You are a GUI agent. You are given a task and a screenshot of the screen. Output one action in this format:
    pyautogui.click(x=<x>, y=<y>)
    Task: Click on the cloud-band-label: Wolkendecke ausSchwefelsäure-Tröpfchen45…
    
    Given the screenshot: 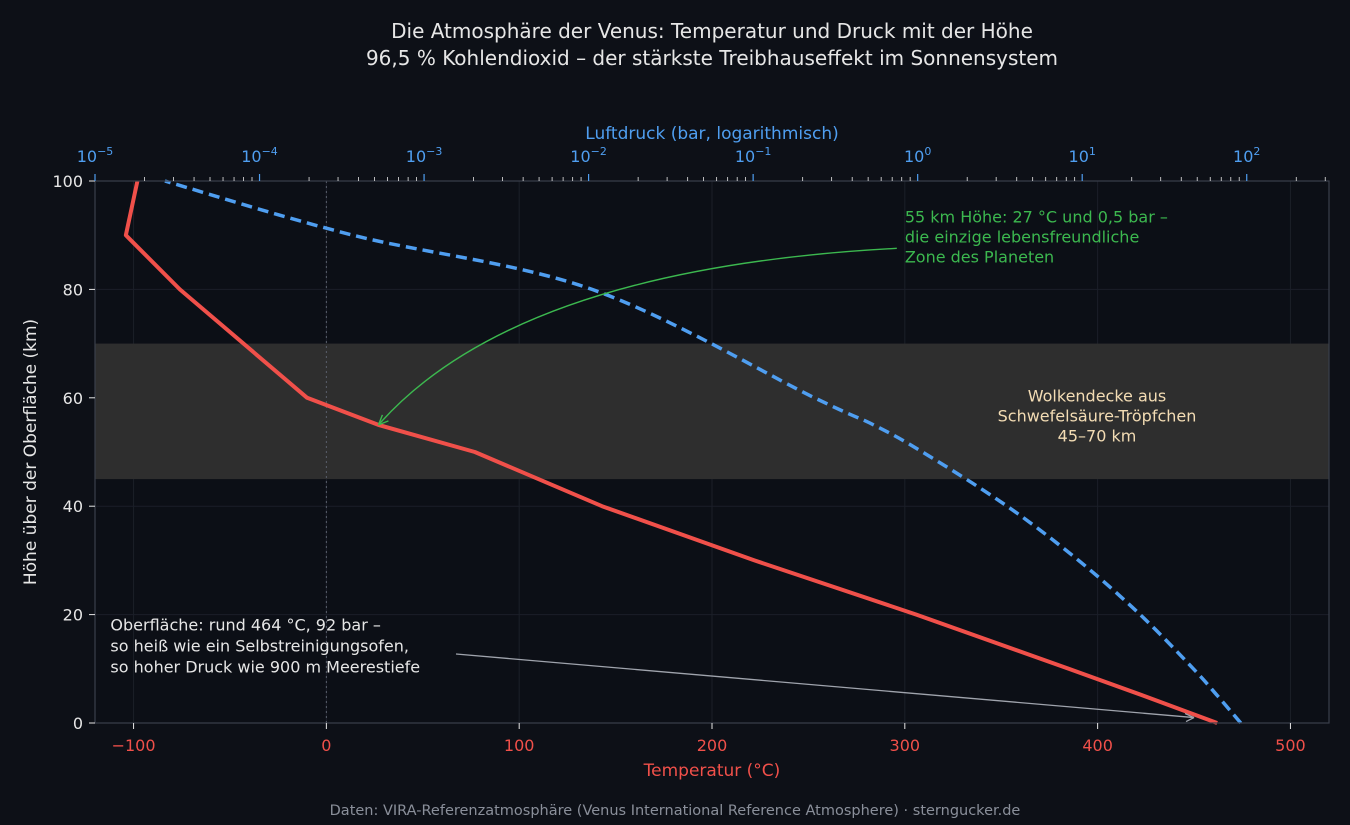 What is the action you would take?
    pyautogui.click(x=1097, y=415)
    